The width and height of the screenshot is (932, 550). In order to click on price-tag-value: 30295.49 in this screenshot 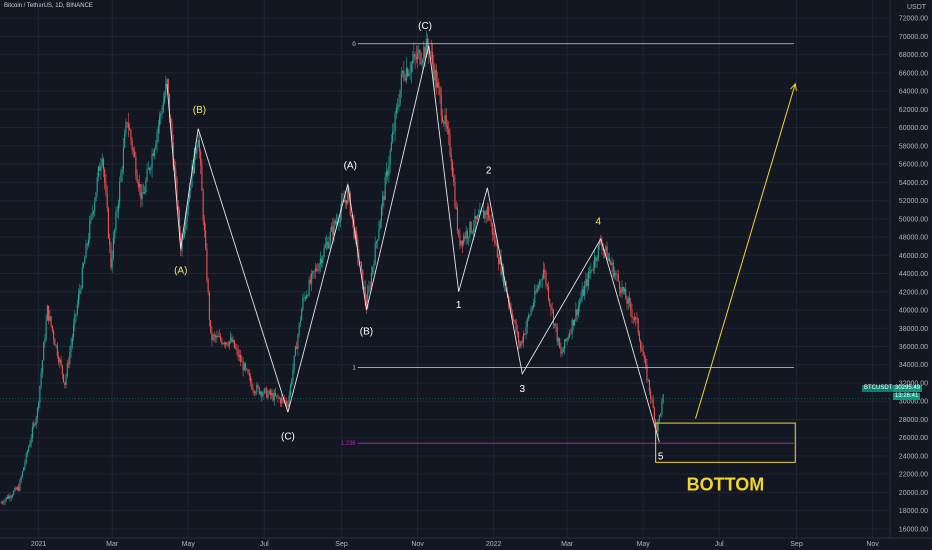, I will do `click(908, 388)`.